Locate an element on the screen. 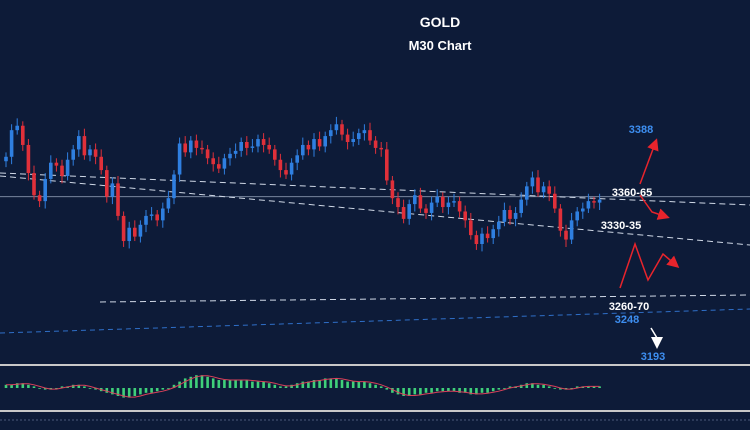 This screenshot has height=430, width=750. arrow-zigzag-lower is located at coordinates (649, 265).